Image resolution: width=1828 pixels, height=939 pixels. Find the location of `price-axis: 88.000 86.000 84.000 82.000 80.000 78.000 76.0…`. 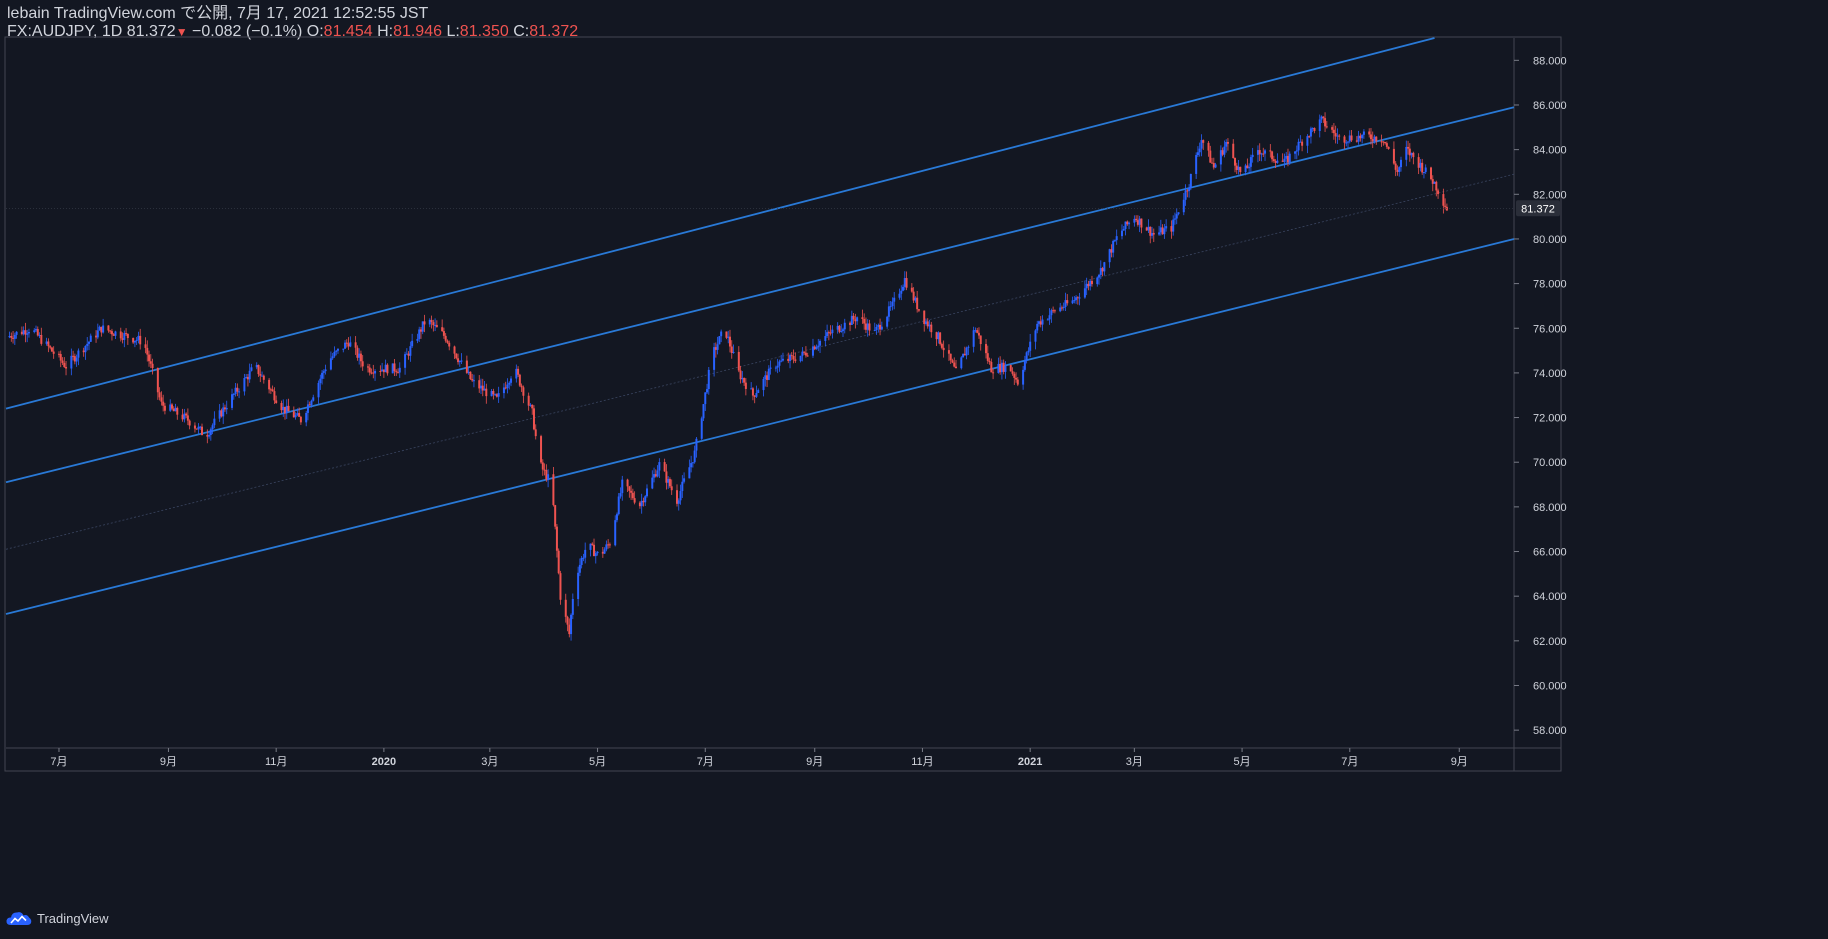

price-axis: 88.000 86.000 84.000 82.000 80.000 78.000 76.0… is located at coordinates (1540, 396).